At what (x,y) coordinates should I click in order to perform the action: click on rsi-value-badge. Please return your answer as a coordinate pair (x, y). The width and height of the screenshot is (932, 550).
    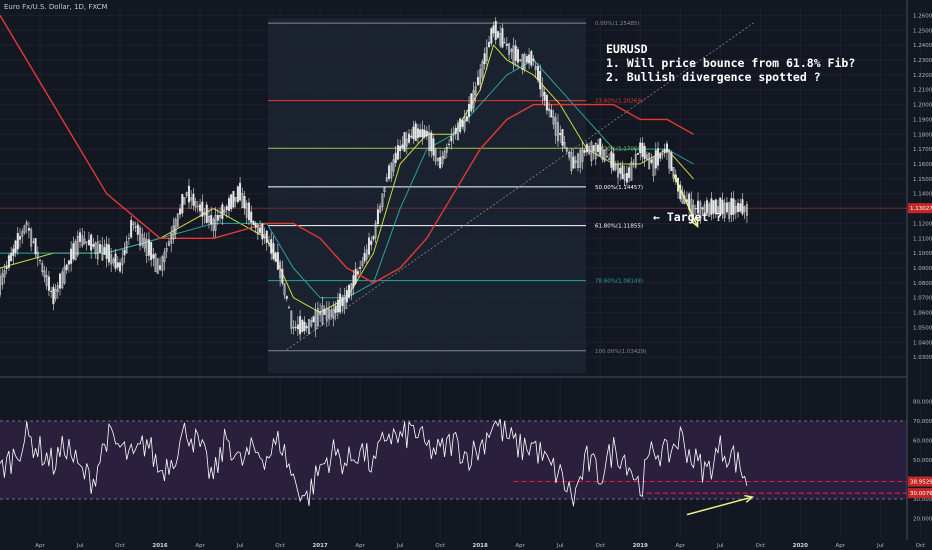
    Looking at the image, I should click on (920, 481).